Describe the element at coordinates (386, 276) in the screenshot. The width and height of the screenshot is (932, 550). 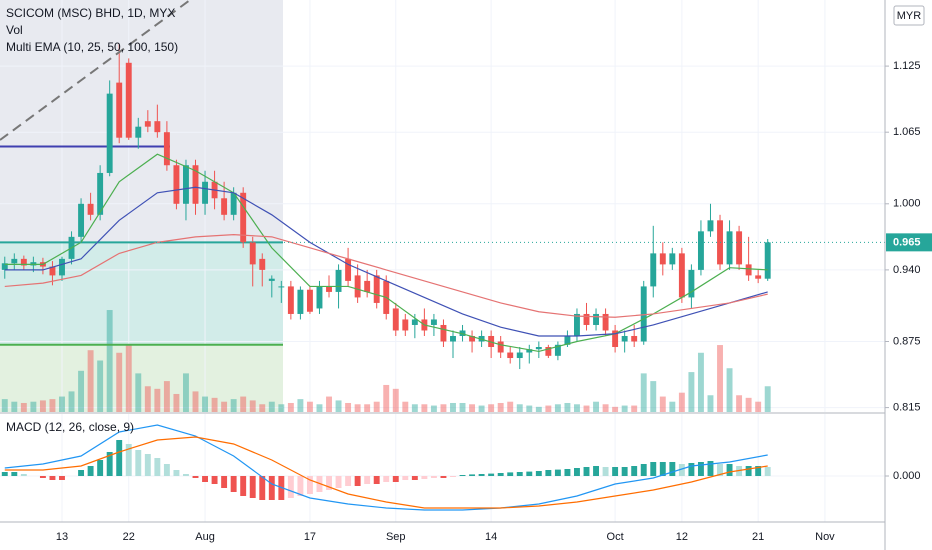
I see `ema-line` at that location.